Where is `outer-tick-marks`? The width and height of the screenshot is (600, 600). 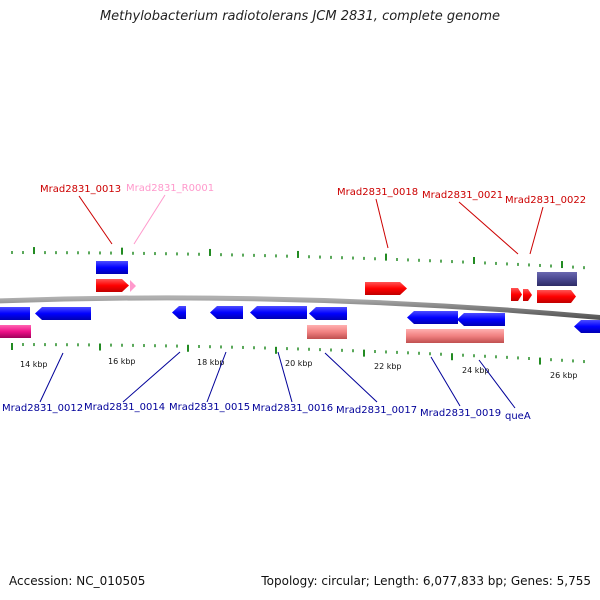 outer-tick-marks is located at coordinates (298, 258).